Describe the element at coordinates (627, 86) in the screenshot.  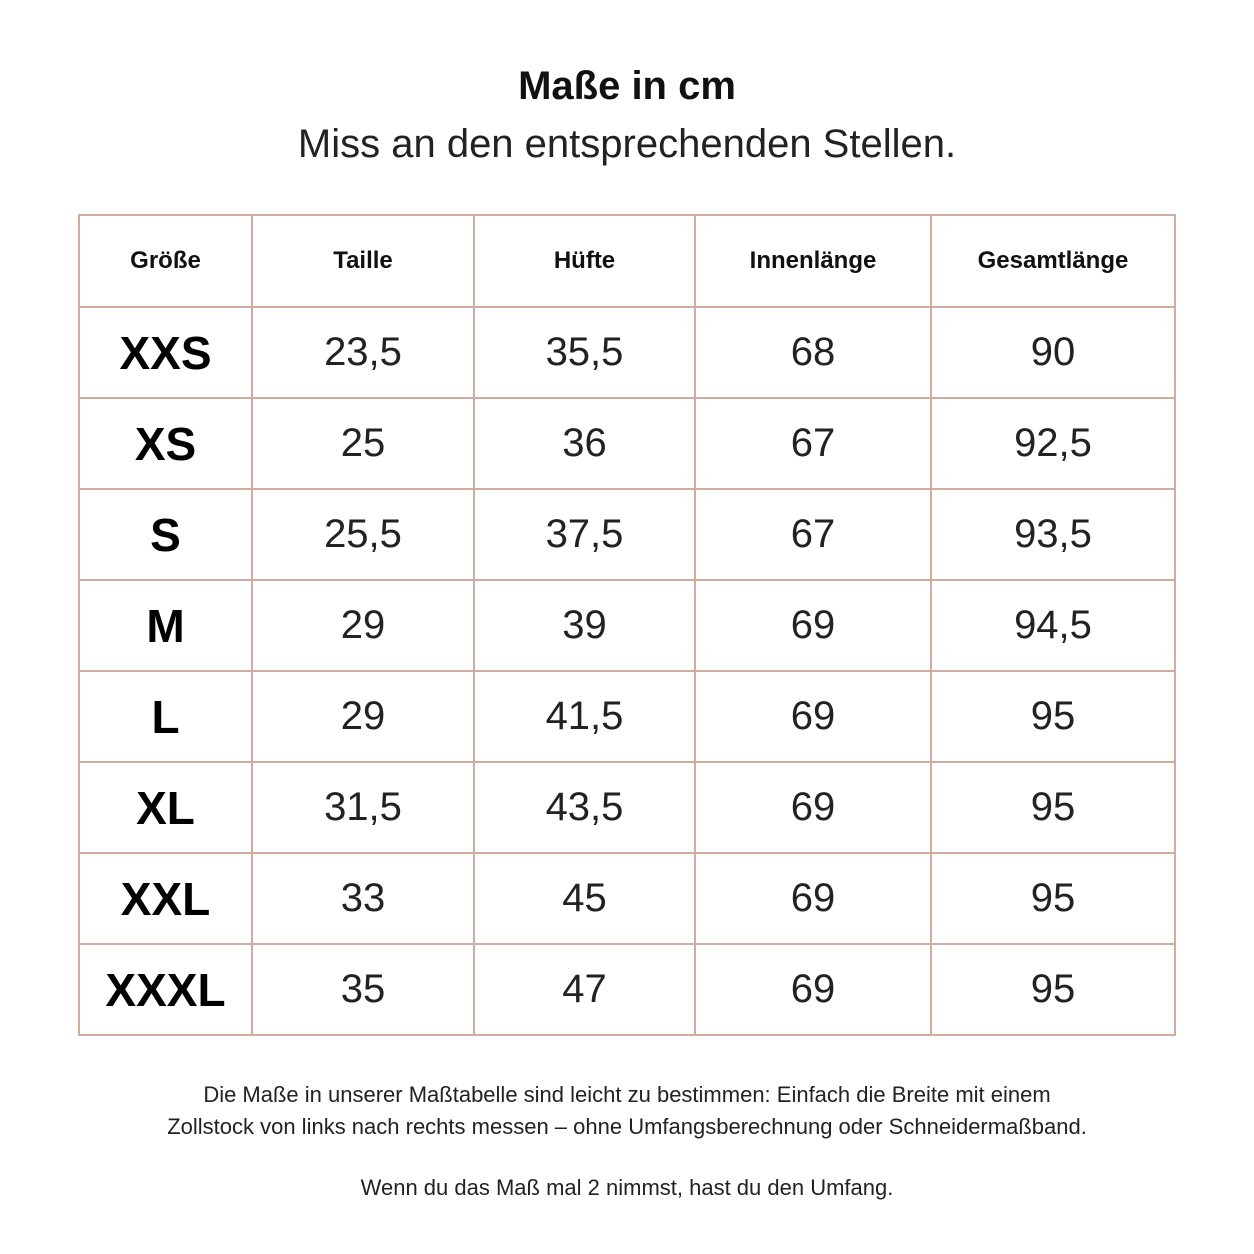
I see `title: Maße in cm` at that location.